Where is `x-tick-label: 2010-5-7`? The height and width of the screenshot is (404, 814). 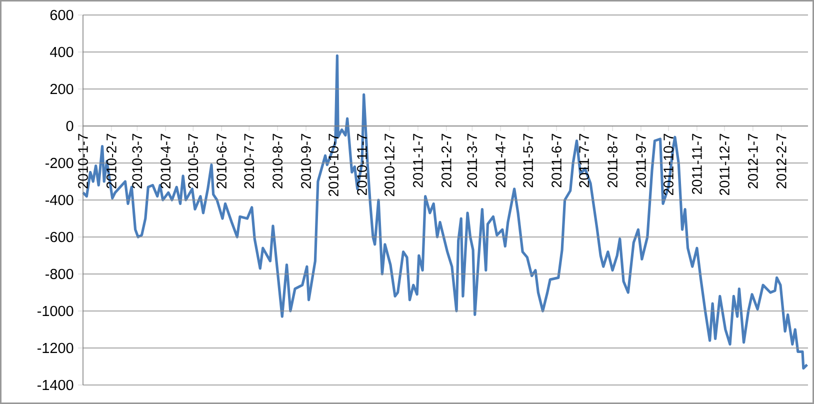 x-tick-label: 2010-5-7 is located at coordinates (193, 161).